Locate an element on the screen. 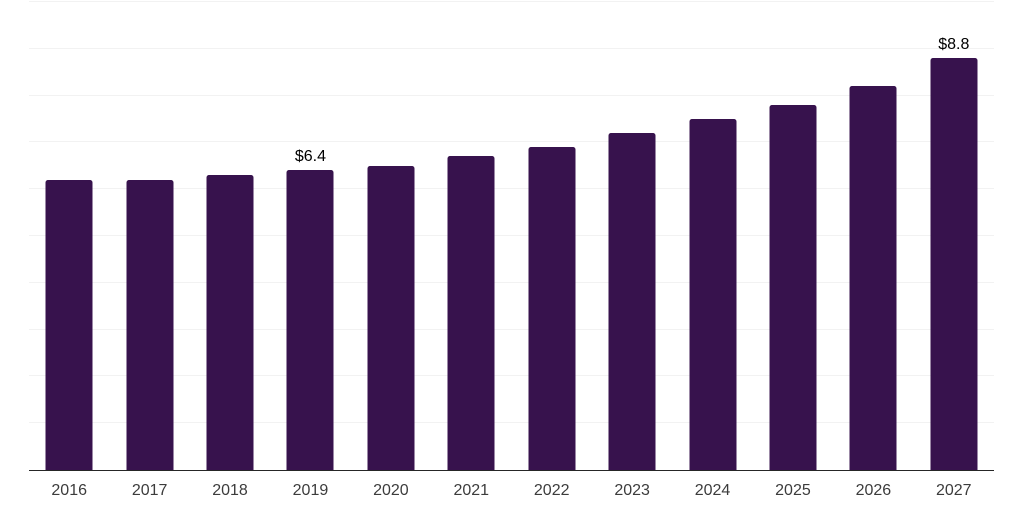  bar-2016 is located at coordinates (69, 324).